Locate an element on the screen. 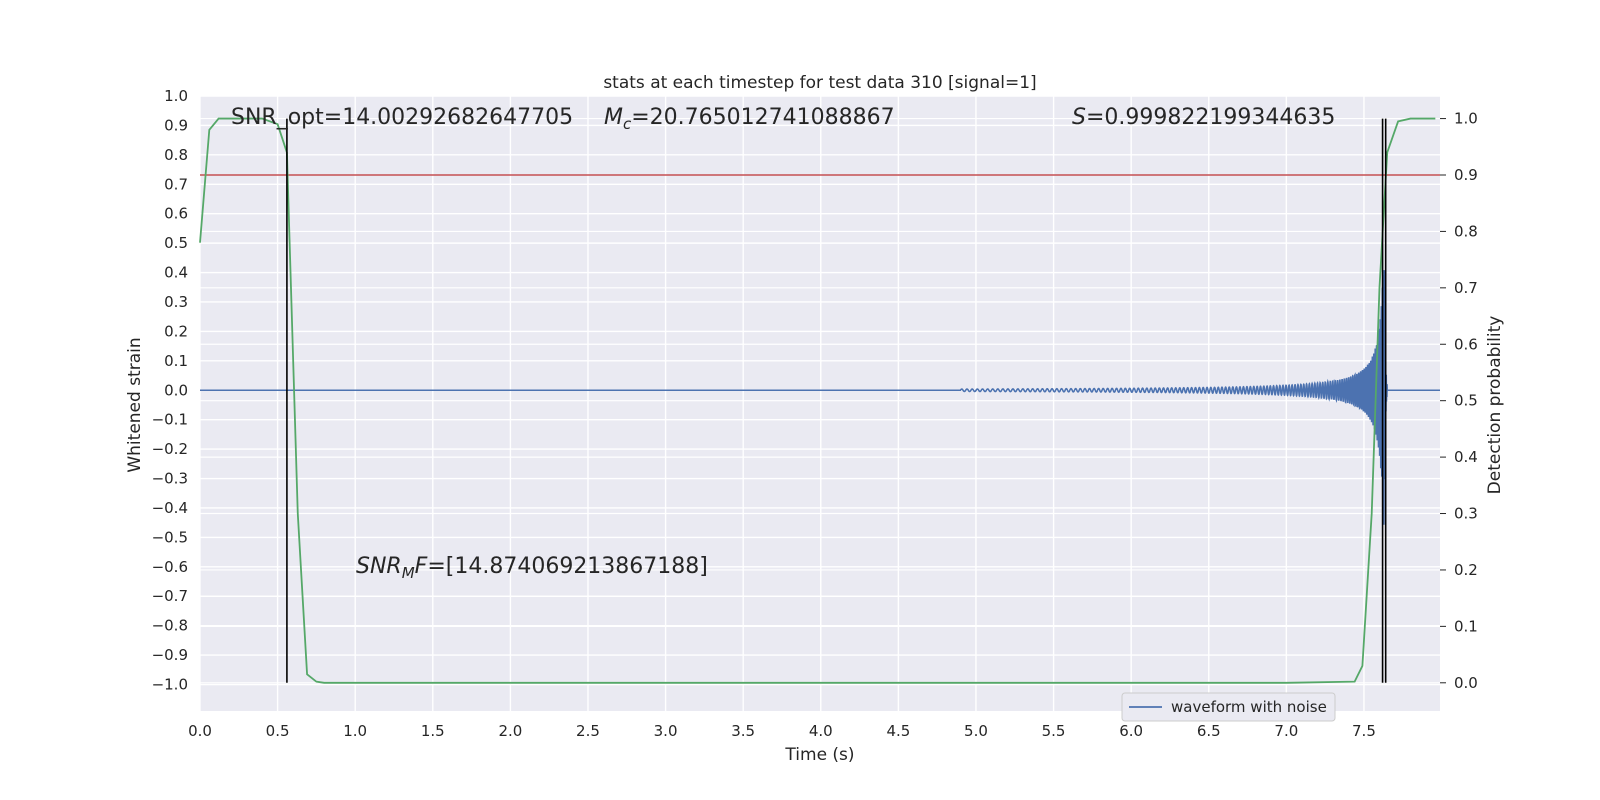 This screenshot has height=800, width=1600. x-tick-label: 7.5 is located at coordinates (1364, 731).